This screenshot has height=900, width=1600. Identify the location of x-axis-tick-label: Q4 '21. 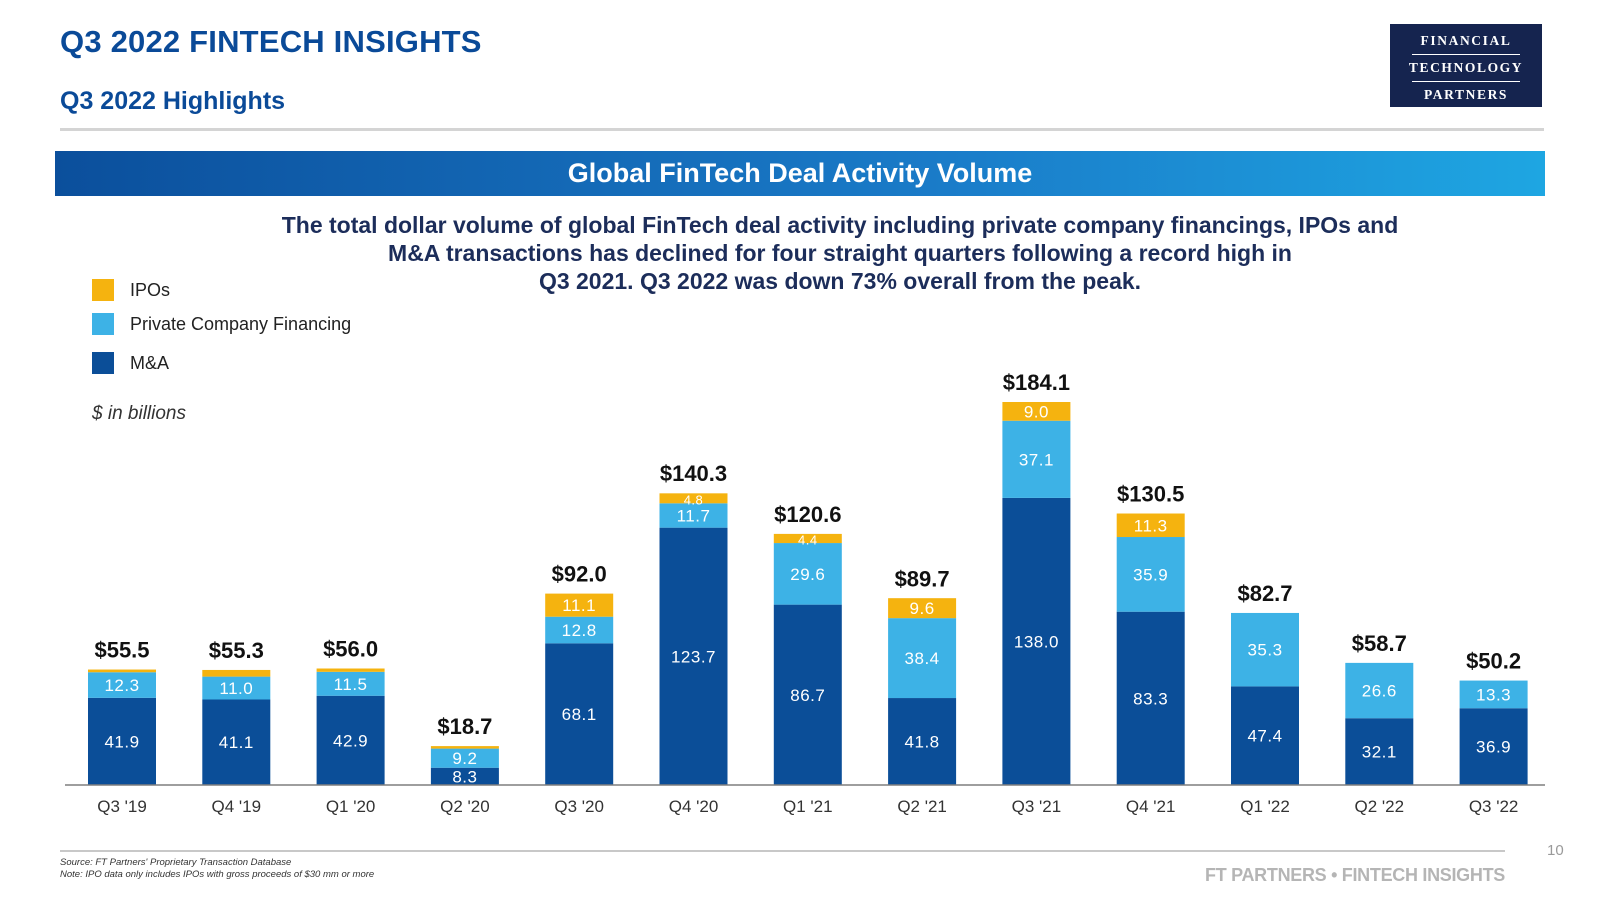
(1151, 806).